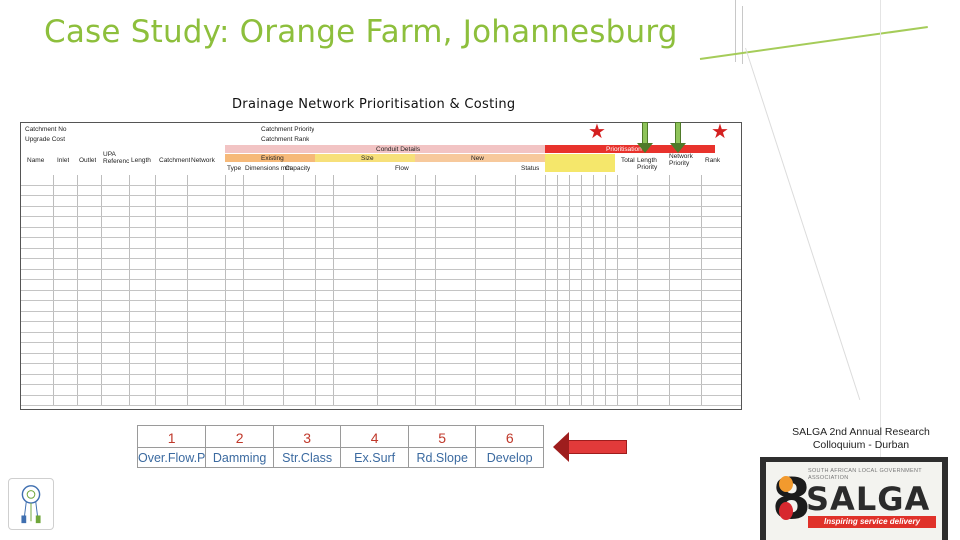 This screenshot has height=540, width=960. I want to click on conference-line-2: Colloquium - Durban, so click(861, 445).